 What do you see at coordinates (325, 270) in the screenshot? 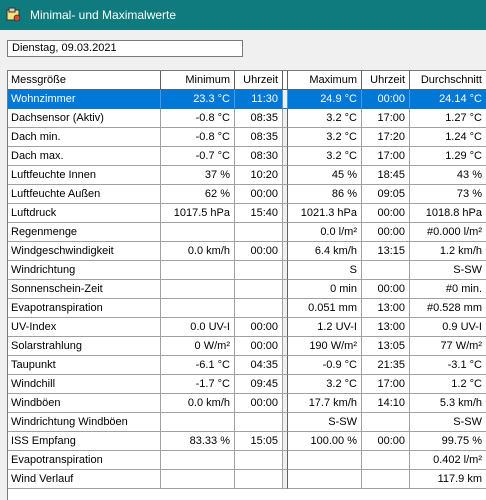
I see `max-value: S` at bounding box center [325, 270].